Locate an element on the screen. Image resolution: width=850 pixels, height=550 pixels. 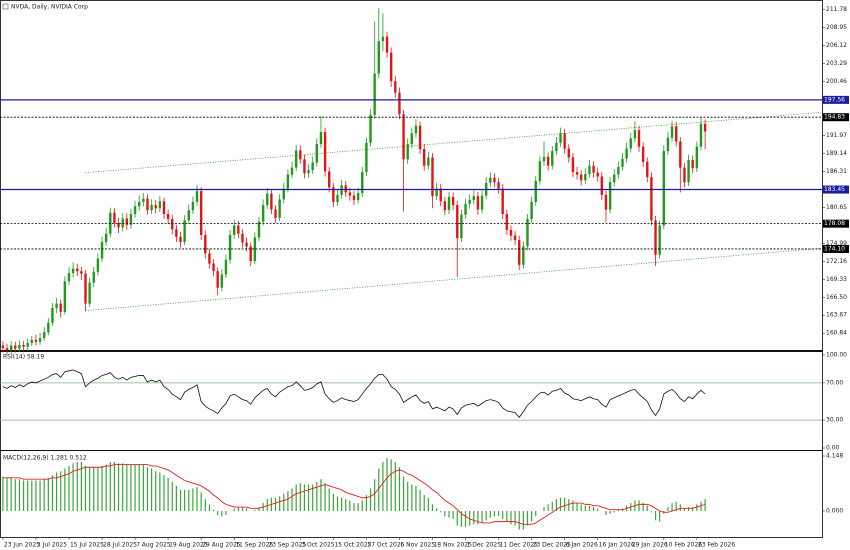
y-tick-label: 30.00 is located at coordinates (834, 420).